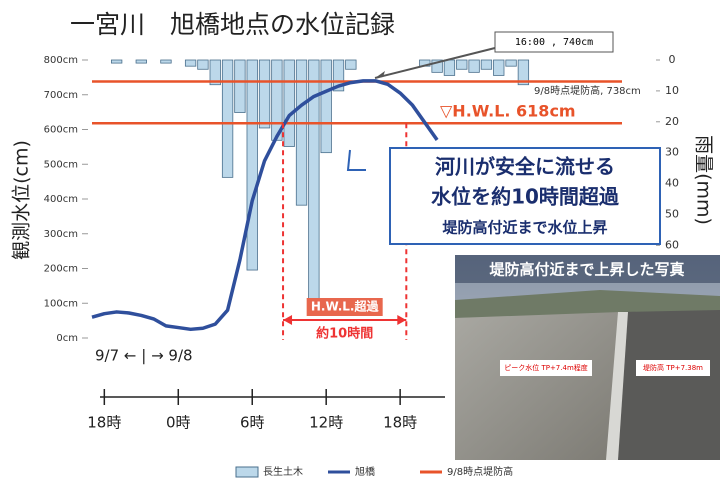  I want to click on photo-water, so click(537, 386).